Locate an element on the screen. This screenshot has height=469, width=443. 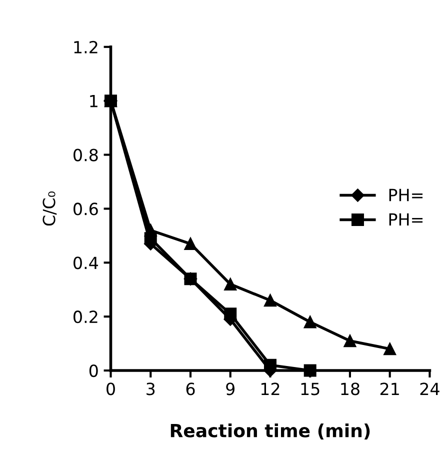
x-tick-label: 12 is located at coordinates (270, 388).